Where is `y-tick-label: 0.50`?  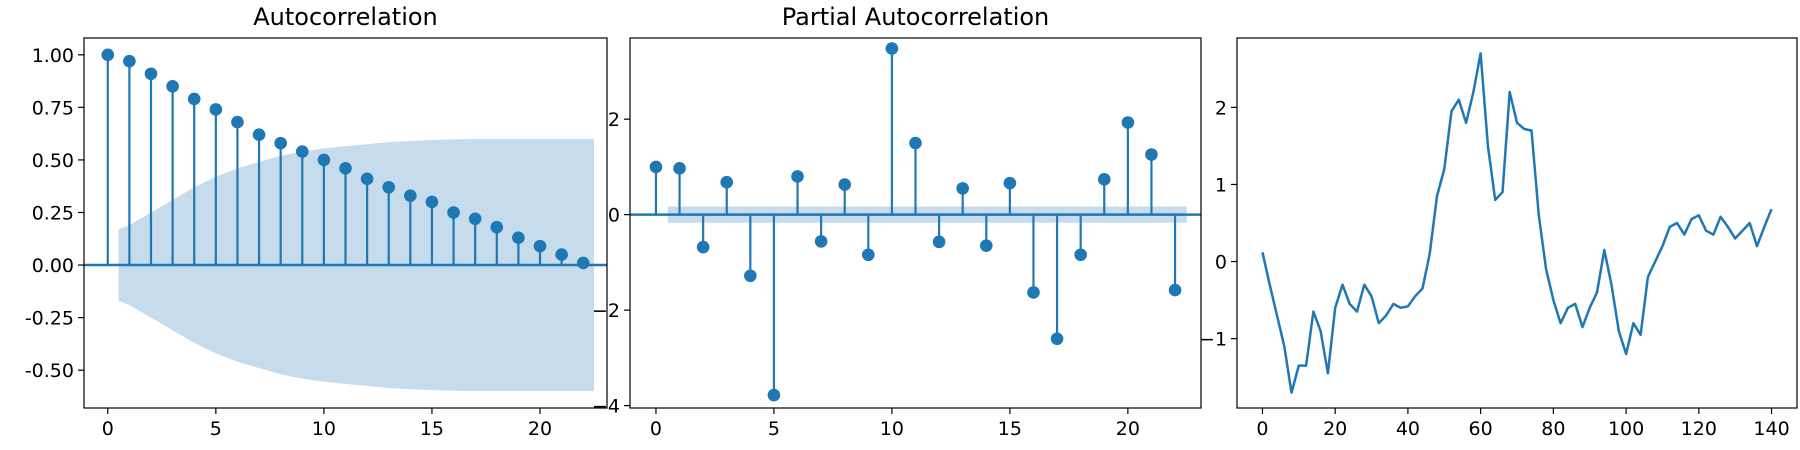
y-tick-label: 0.50 is located at coordinates (53, 161).